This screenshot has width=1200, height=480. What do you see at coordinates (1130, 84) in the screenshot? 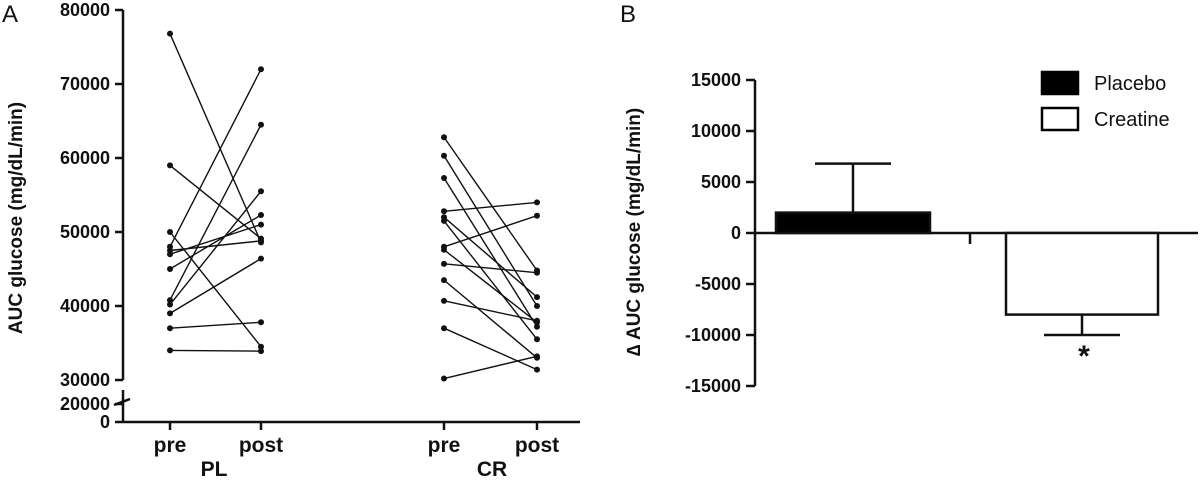
I see `legend-label-placebo: Placebo` at bounding box center [1130, 84].